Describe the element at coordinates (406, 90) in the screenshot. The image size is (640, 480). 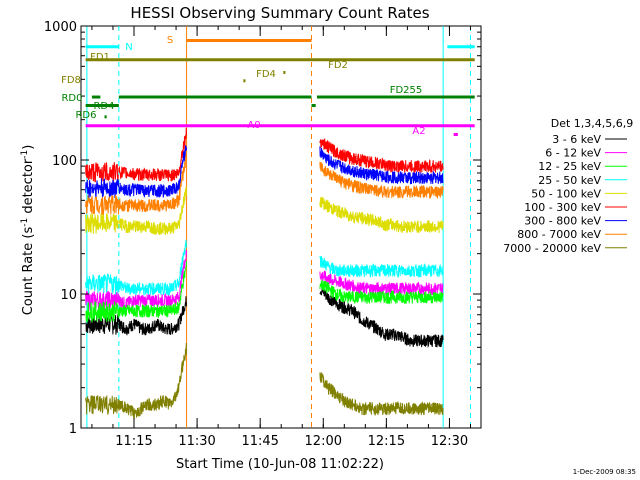
I see `flag-label: FD255` at that location.